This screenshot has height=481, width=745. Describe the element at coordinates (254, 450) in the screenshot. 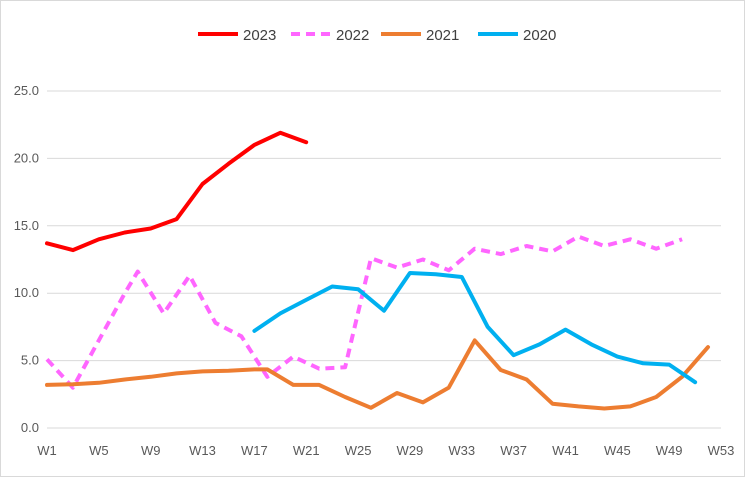

I see `x-tick-label: W17` at that location.